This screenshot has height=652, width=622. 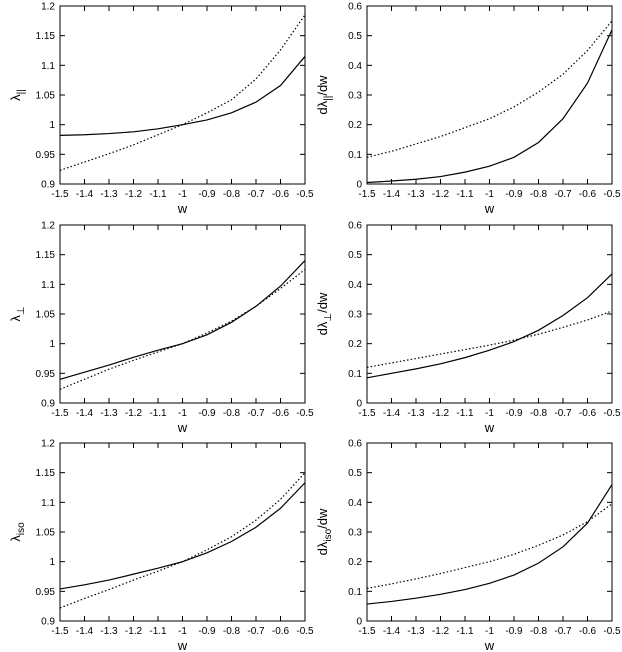 I want to click on y-axis-label: dλ⊥/dw, so click(x=324, y=313).